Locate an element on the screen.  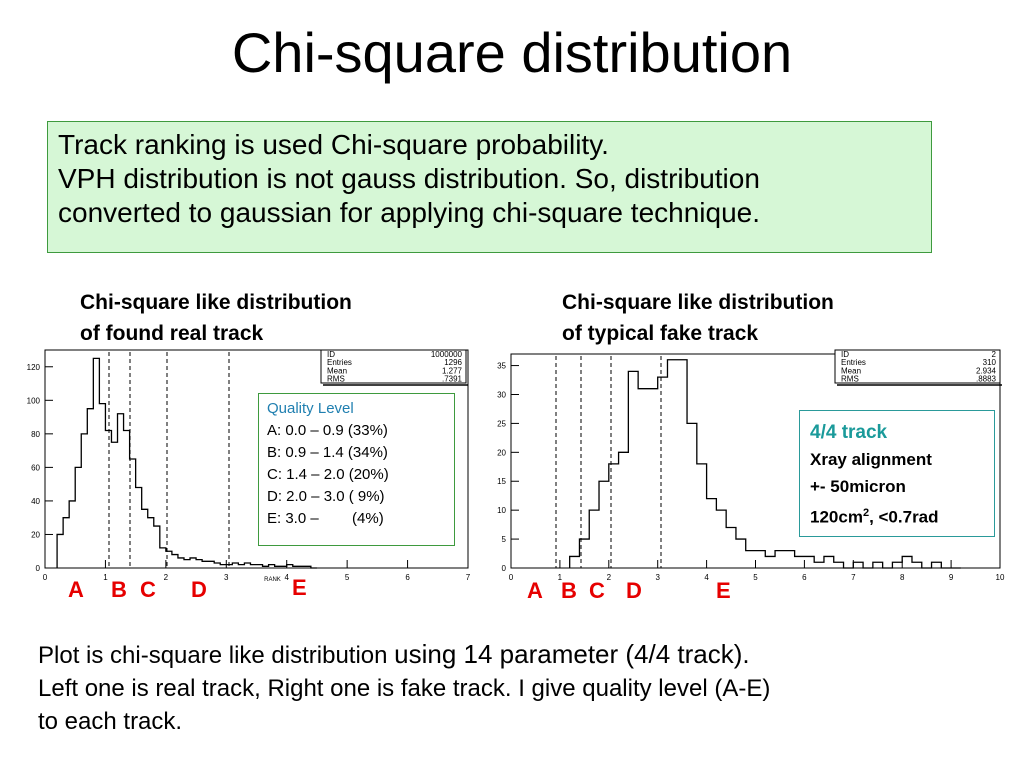
left-plot-stats-key-2: Mean is located at coordinates (337, 370).